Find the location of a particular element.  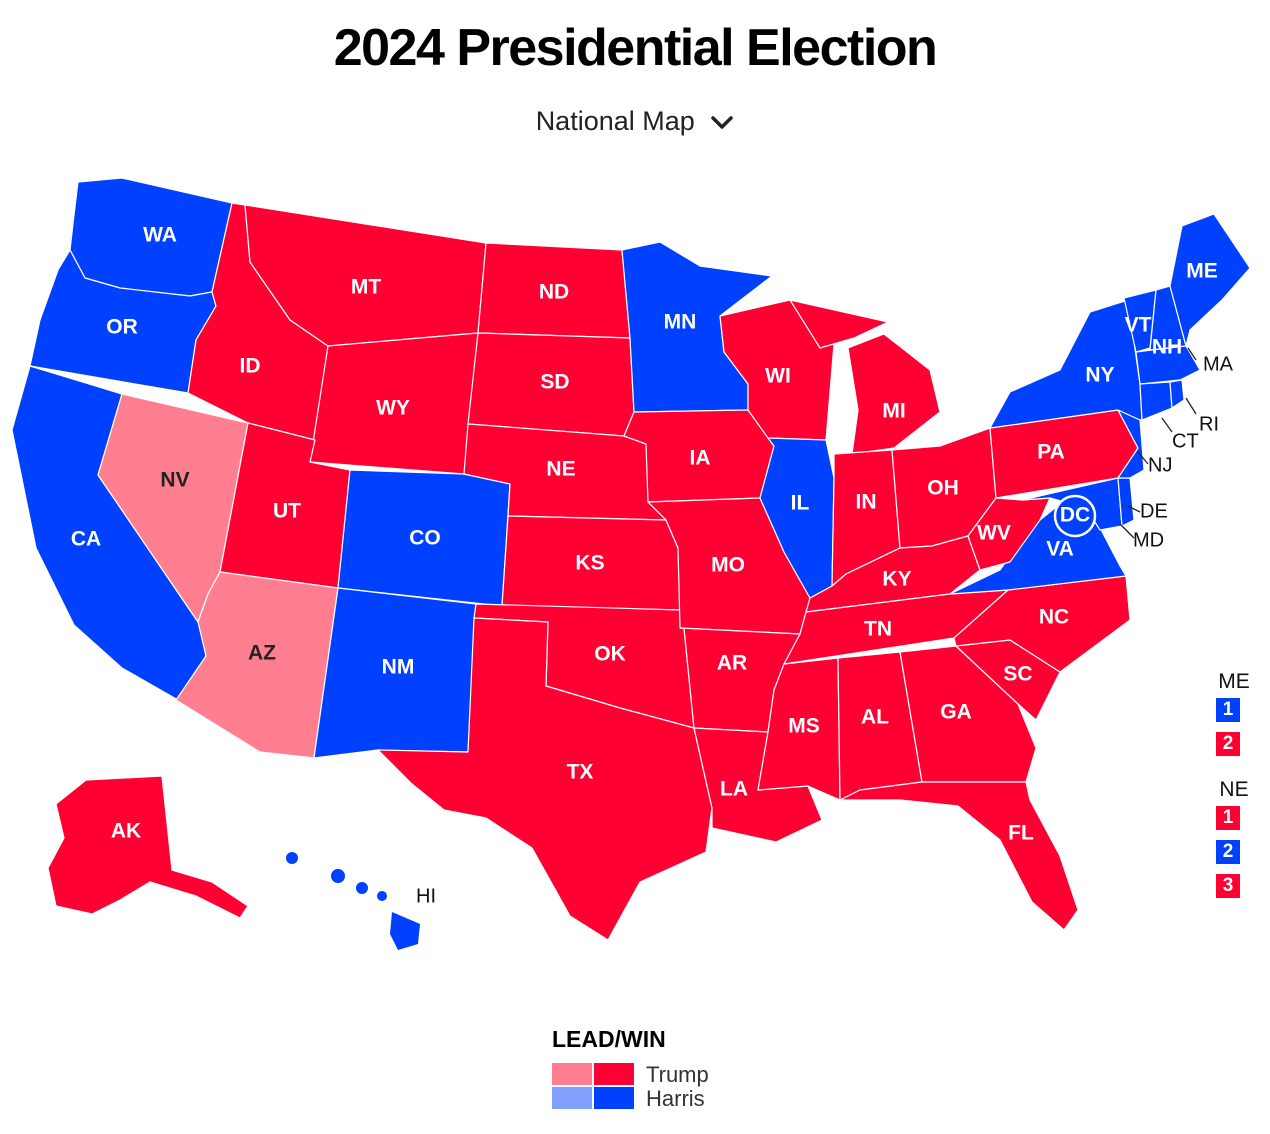

state-MA is located at coordinates (1168, 365).